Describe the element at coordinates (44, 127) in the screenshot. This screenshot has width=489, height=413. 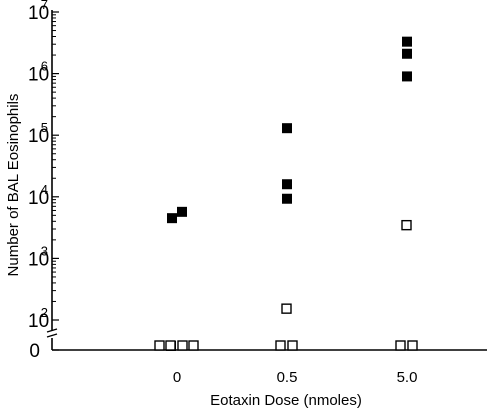
I see `y-tick-exponent: 5` at that location.